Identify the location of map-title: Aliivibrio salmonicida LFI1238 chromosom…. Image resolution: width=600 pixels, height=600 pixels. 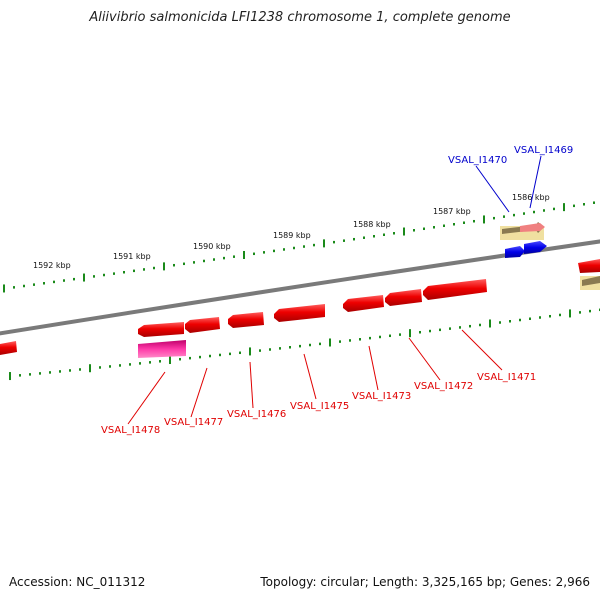
(300, 17).